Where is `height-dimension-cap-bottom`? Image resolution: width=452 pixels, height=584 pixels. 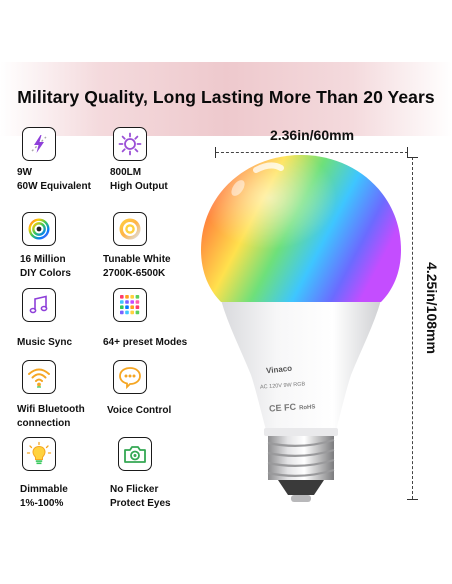
height-dimension-cap-bottom is located at coordinates (412, 499).